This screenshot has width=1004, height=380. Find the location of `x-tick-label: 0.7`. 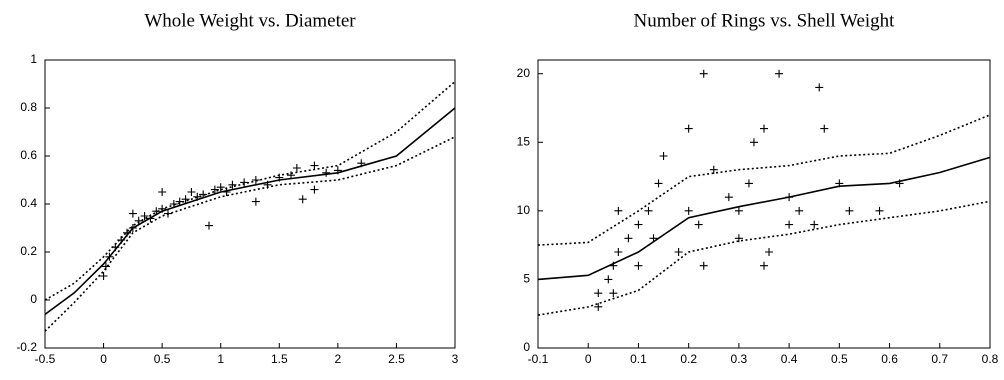

x-tick-label: 0.7 is located at coordinates (939, 359).